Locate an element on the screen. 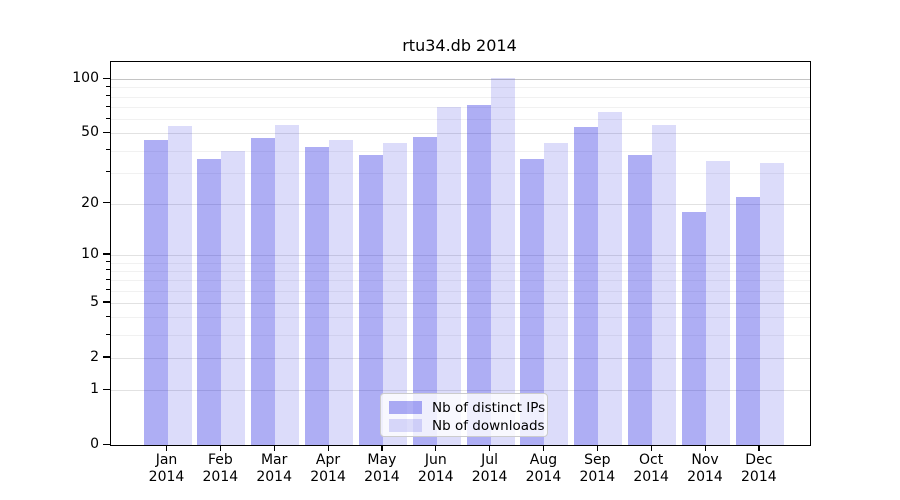 Image resolution: width=900 pixels, height=500 pixels. x-tick-label: May 2014 is located at coordinates (382, 469).